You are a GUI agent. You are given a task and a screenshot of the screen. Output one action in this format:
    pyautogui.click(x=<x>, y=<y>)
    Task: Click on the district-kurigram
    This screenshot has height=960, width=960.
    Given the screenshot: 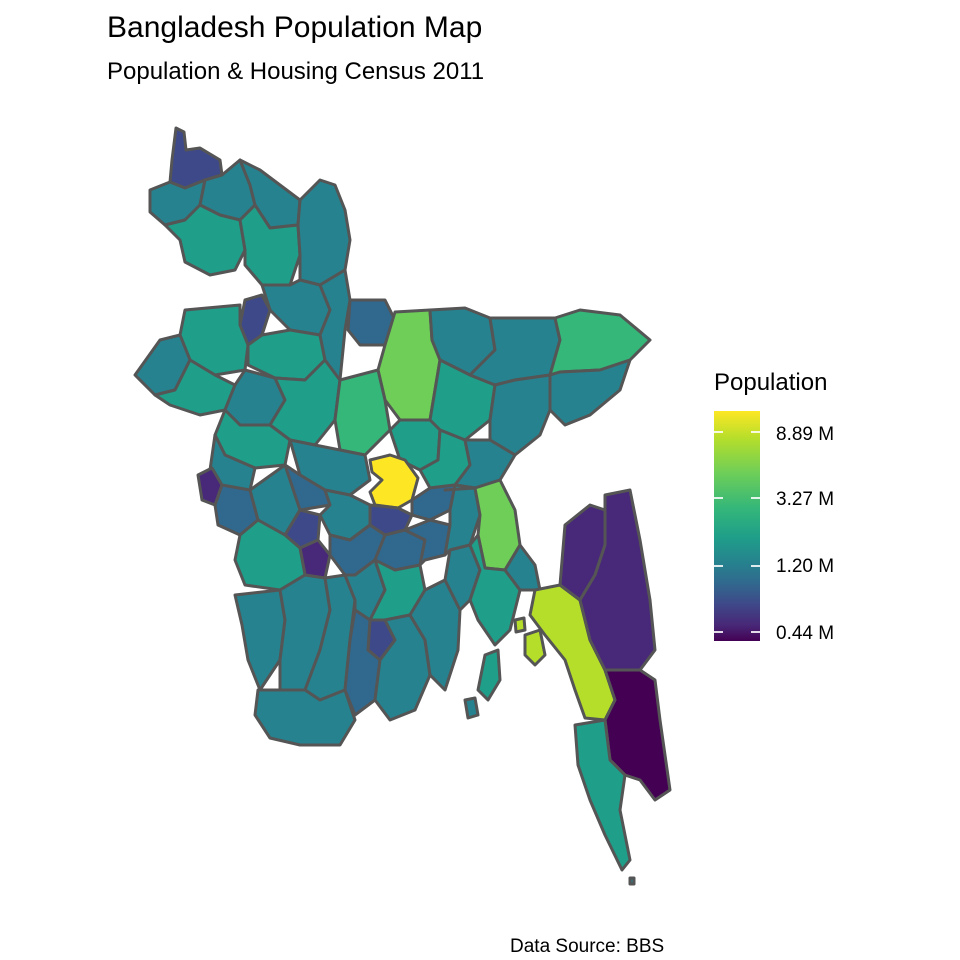 What is the action you would take?
    pyautogui.click(x=324, y=232)
    